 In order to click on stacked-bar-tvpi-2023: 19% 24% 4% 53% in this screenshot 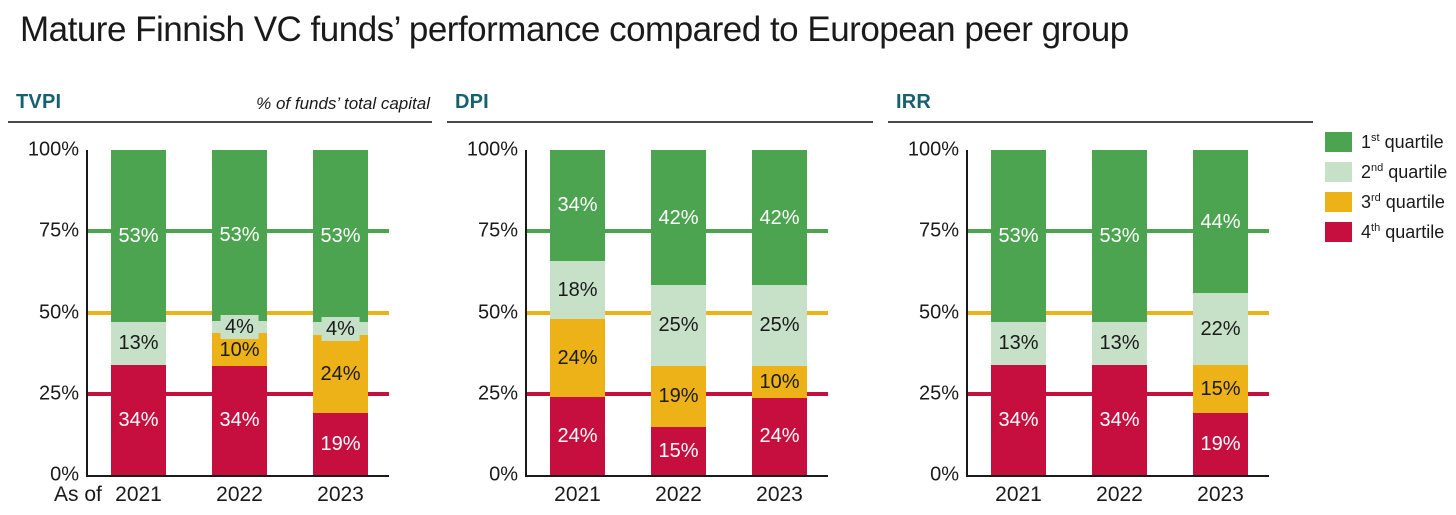, I will do `click(340, 312)`.